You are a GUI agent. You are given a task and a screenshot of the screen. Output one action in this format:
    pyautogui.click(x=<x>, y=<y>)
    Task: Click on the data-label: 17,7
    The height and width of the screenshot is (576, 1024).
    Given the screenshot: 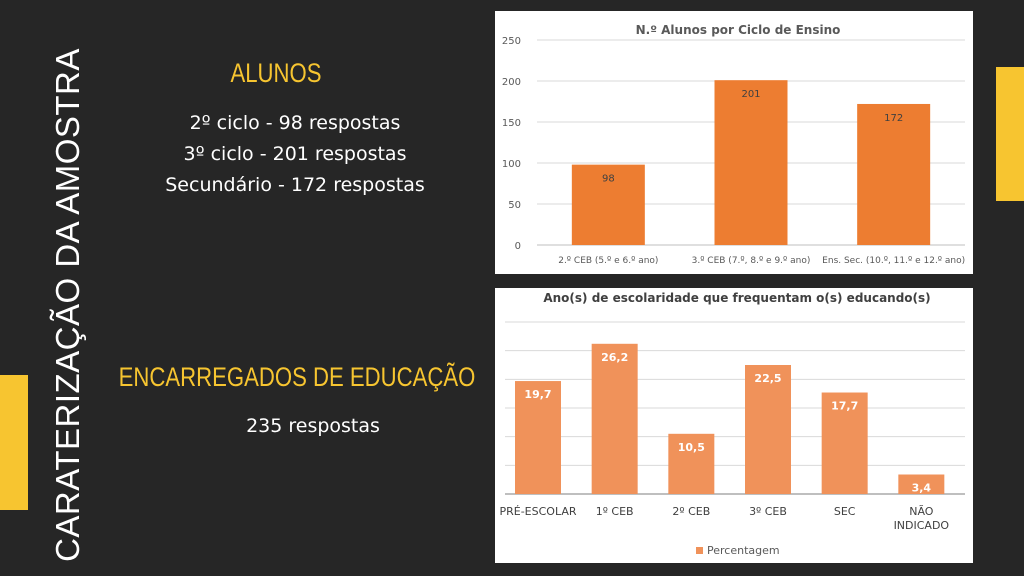 What is the action you would take?
    pyautogui.click(x=844, y=406)
    